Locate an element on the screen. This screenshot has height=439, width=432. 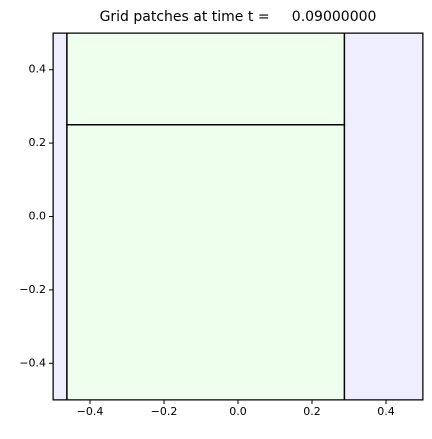
x-tick-label: 0.4 is located at coordinates (386, 411).